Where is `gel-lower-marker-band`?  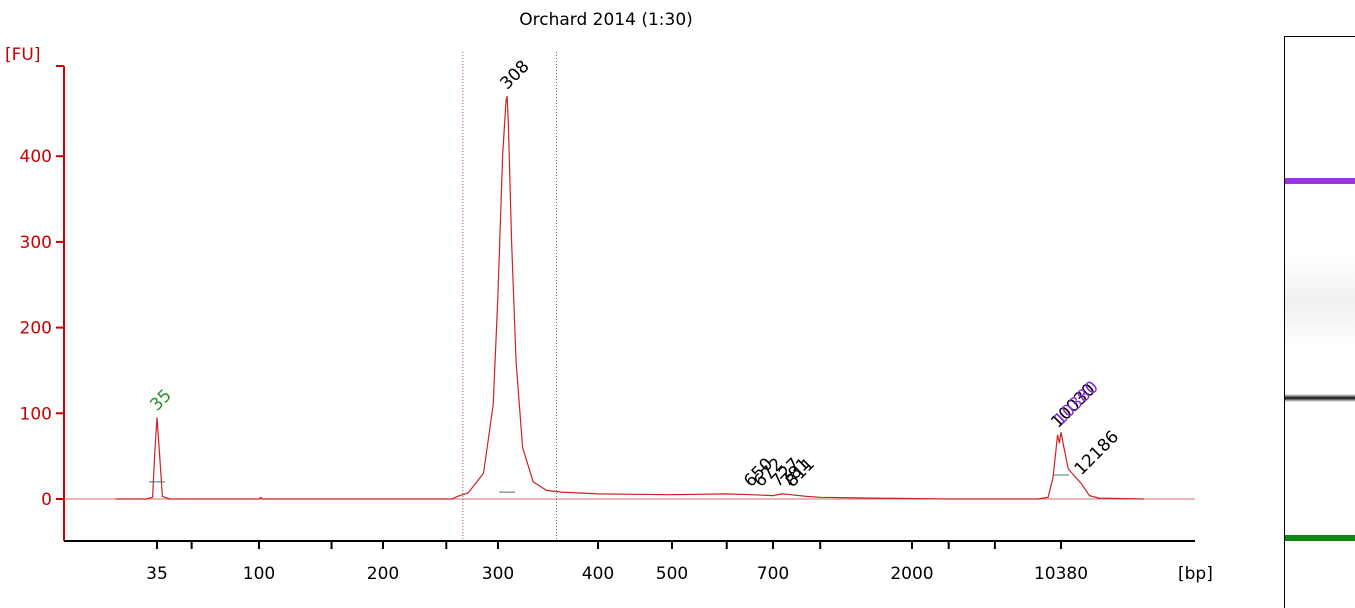 gel-lower-marker-band is located at coordinates (1320, 538).